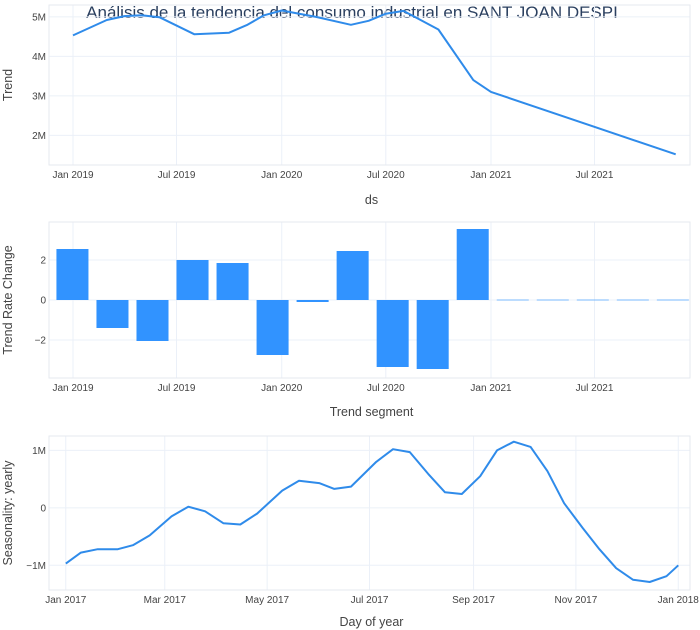 This screenshot has width=700, height=630. Describe the element at coordinates (39, 17) in the screenshot. I see `y-tick-label: 5M` at that location.